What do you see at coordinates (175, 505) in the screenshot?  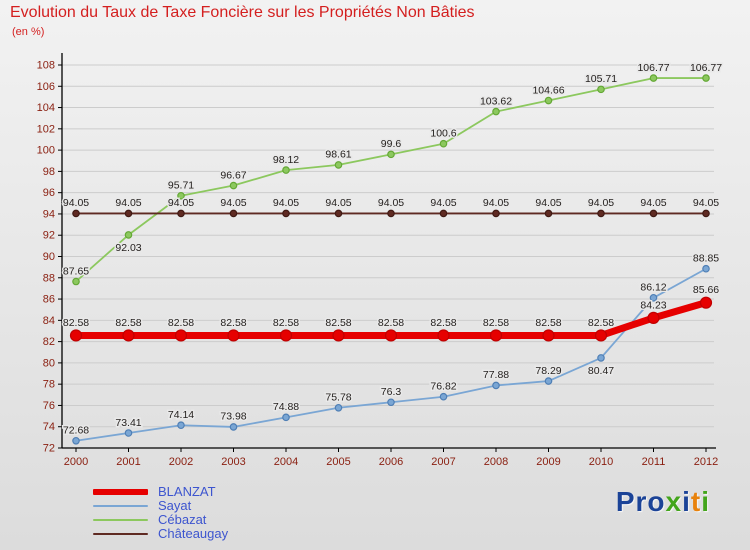 I see `legend-label: Sayat` at bounding box center [175, 505].